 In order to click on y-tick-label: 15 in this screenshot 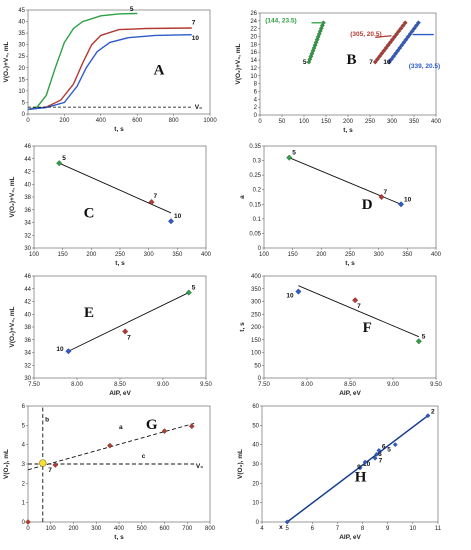, I will do `click(21, 80)`.